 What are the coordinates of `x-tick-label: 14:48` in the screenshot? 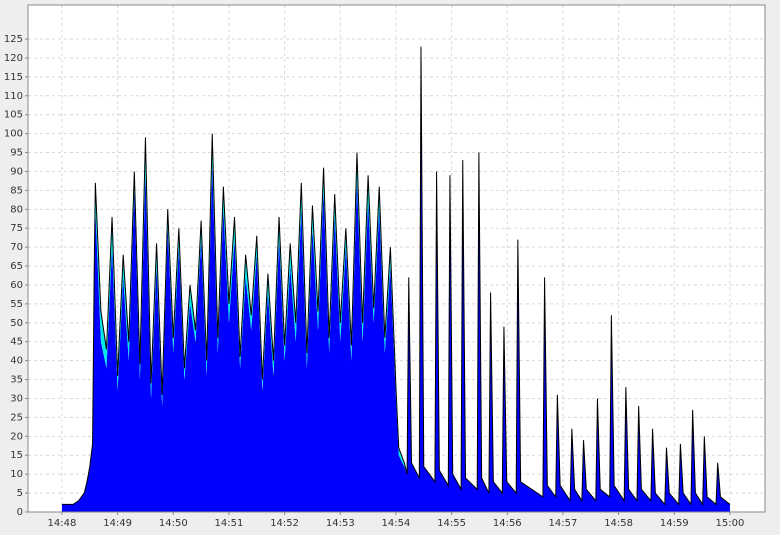 It's located at (62, 523).